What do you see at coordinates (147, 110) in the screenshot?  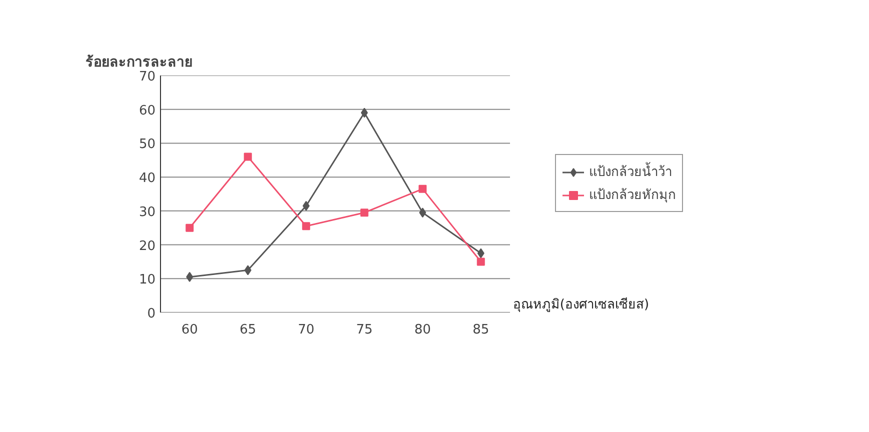 I see `y-tick-label: 60` at bounding box center [147, 110].